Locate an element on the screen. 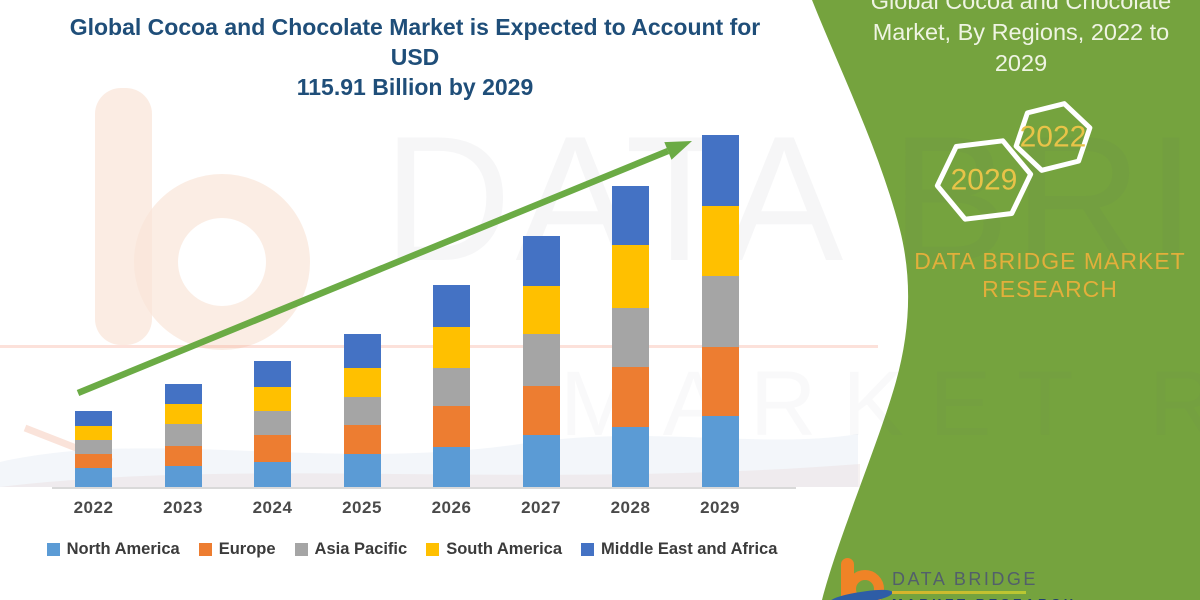 Image resolution: width=1200 pixels, height=600 pixels. chart-title-line2: 115.91 Billion by 2029 is located at coordinates (415, 87).